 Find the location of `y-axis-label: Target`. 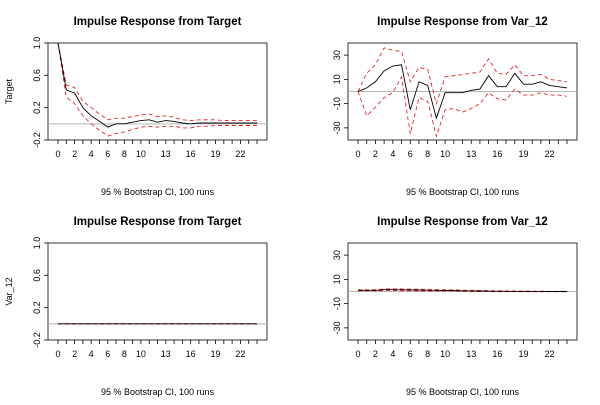

y-axis-label: Target is located at coordinates (9, 91).